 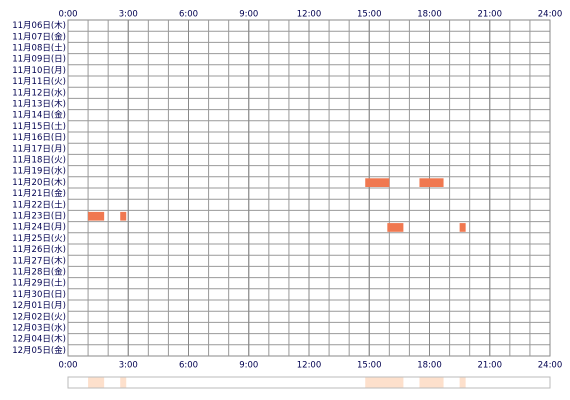 What do you see at coordinates (39, 204) in the screenshot?
I see `row-label: 11月22日(土)` at bounding box center [39, 204].